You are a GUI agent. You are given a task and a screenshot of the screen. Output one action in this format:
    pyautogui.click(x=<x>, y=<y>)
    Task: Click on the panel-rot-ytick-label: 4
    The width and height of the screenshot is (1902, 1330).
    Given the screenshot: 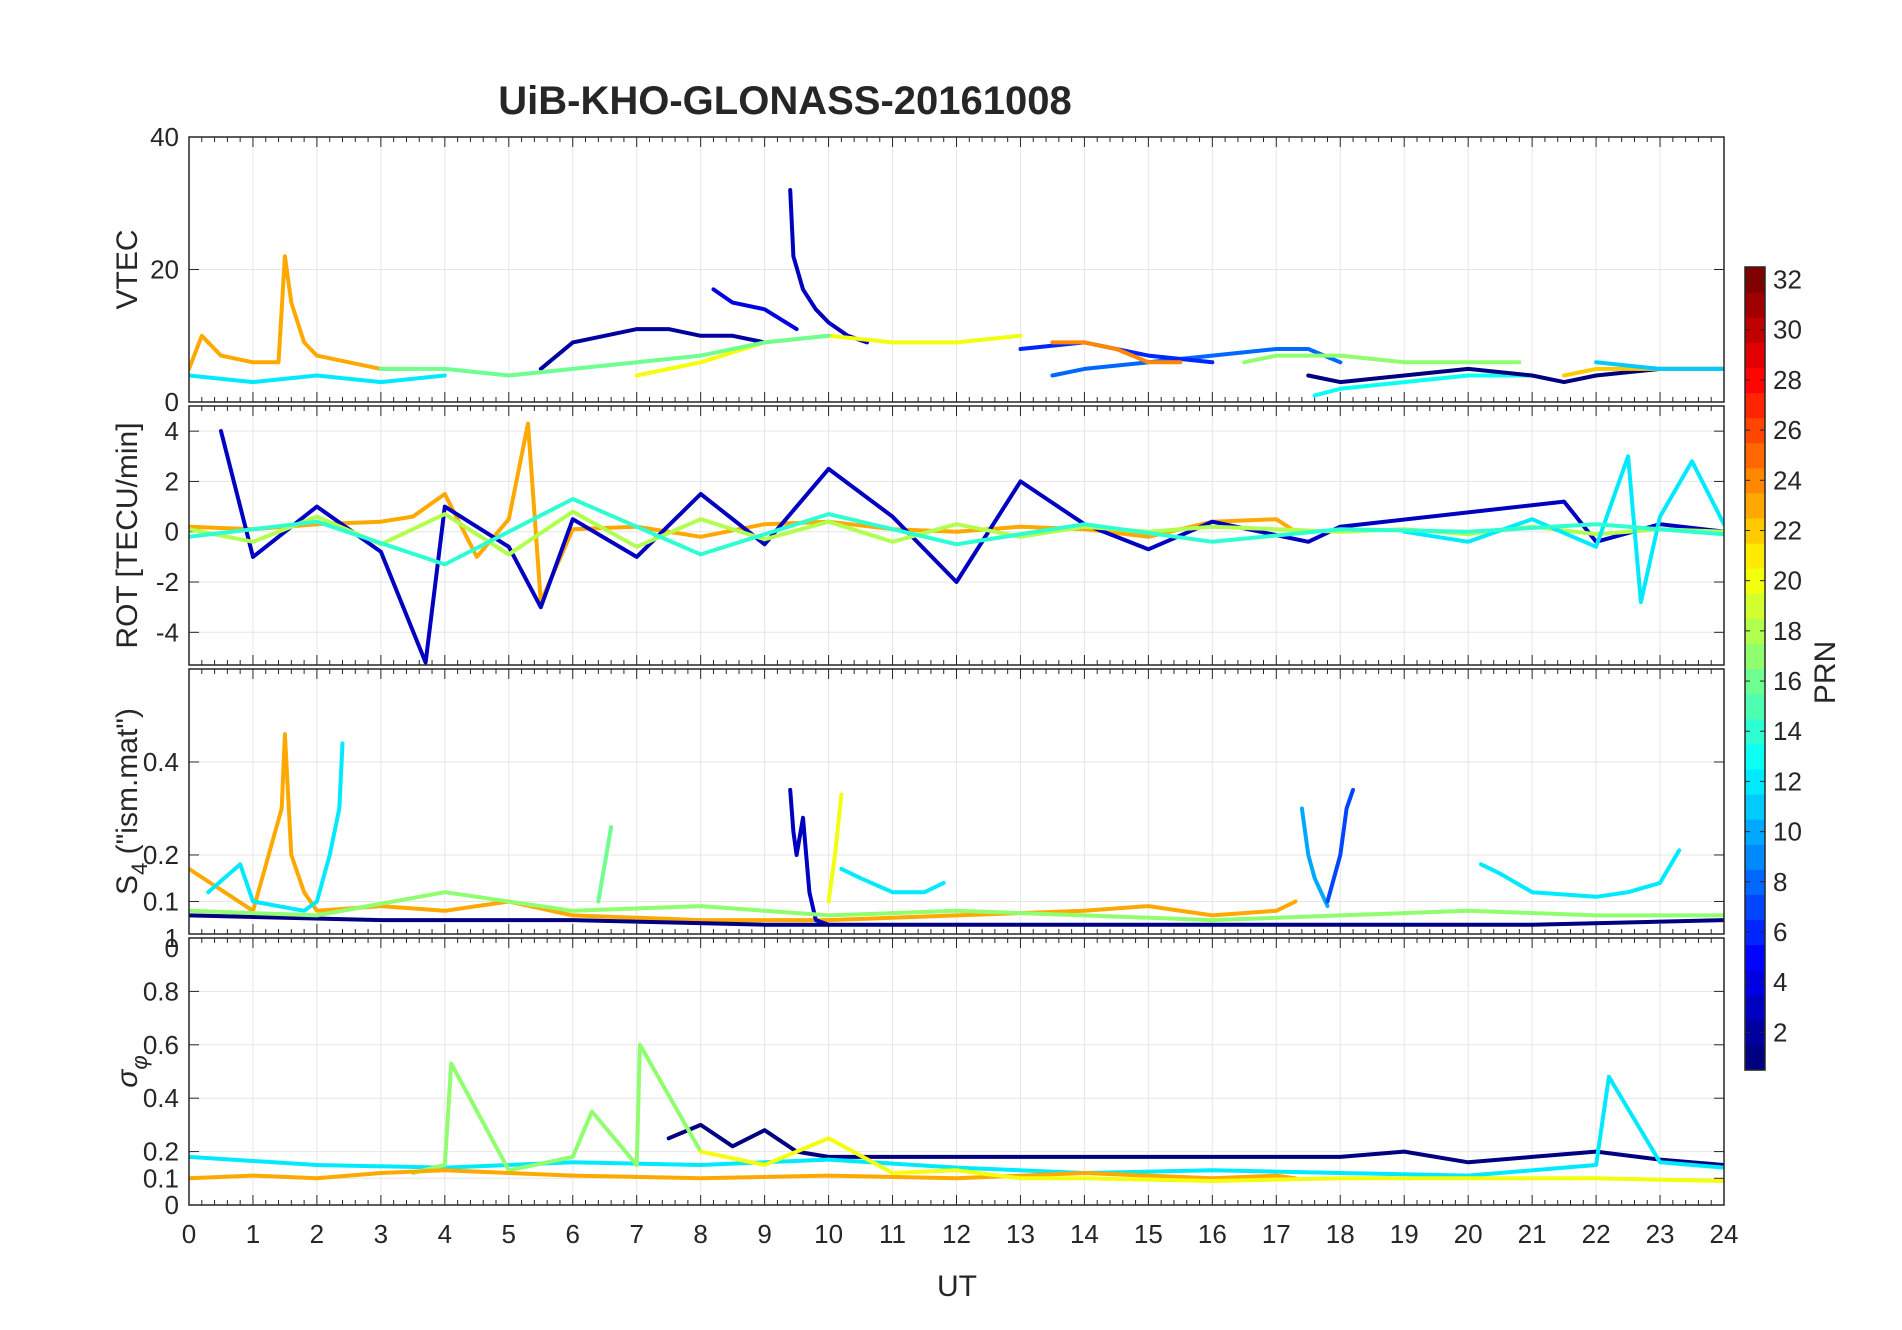 What is the action you would take?
    pyautogui.click(x=172, y=431)
    